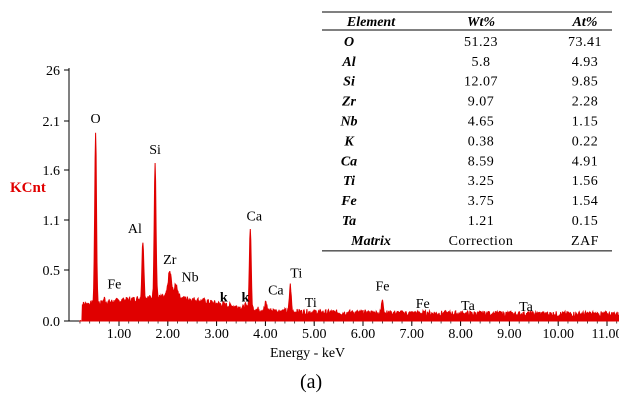  I want to click on table-element-cell: Nb, so click(348, 122).